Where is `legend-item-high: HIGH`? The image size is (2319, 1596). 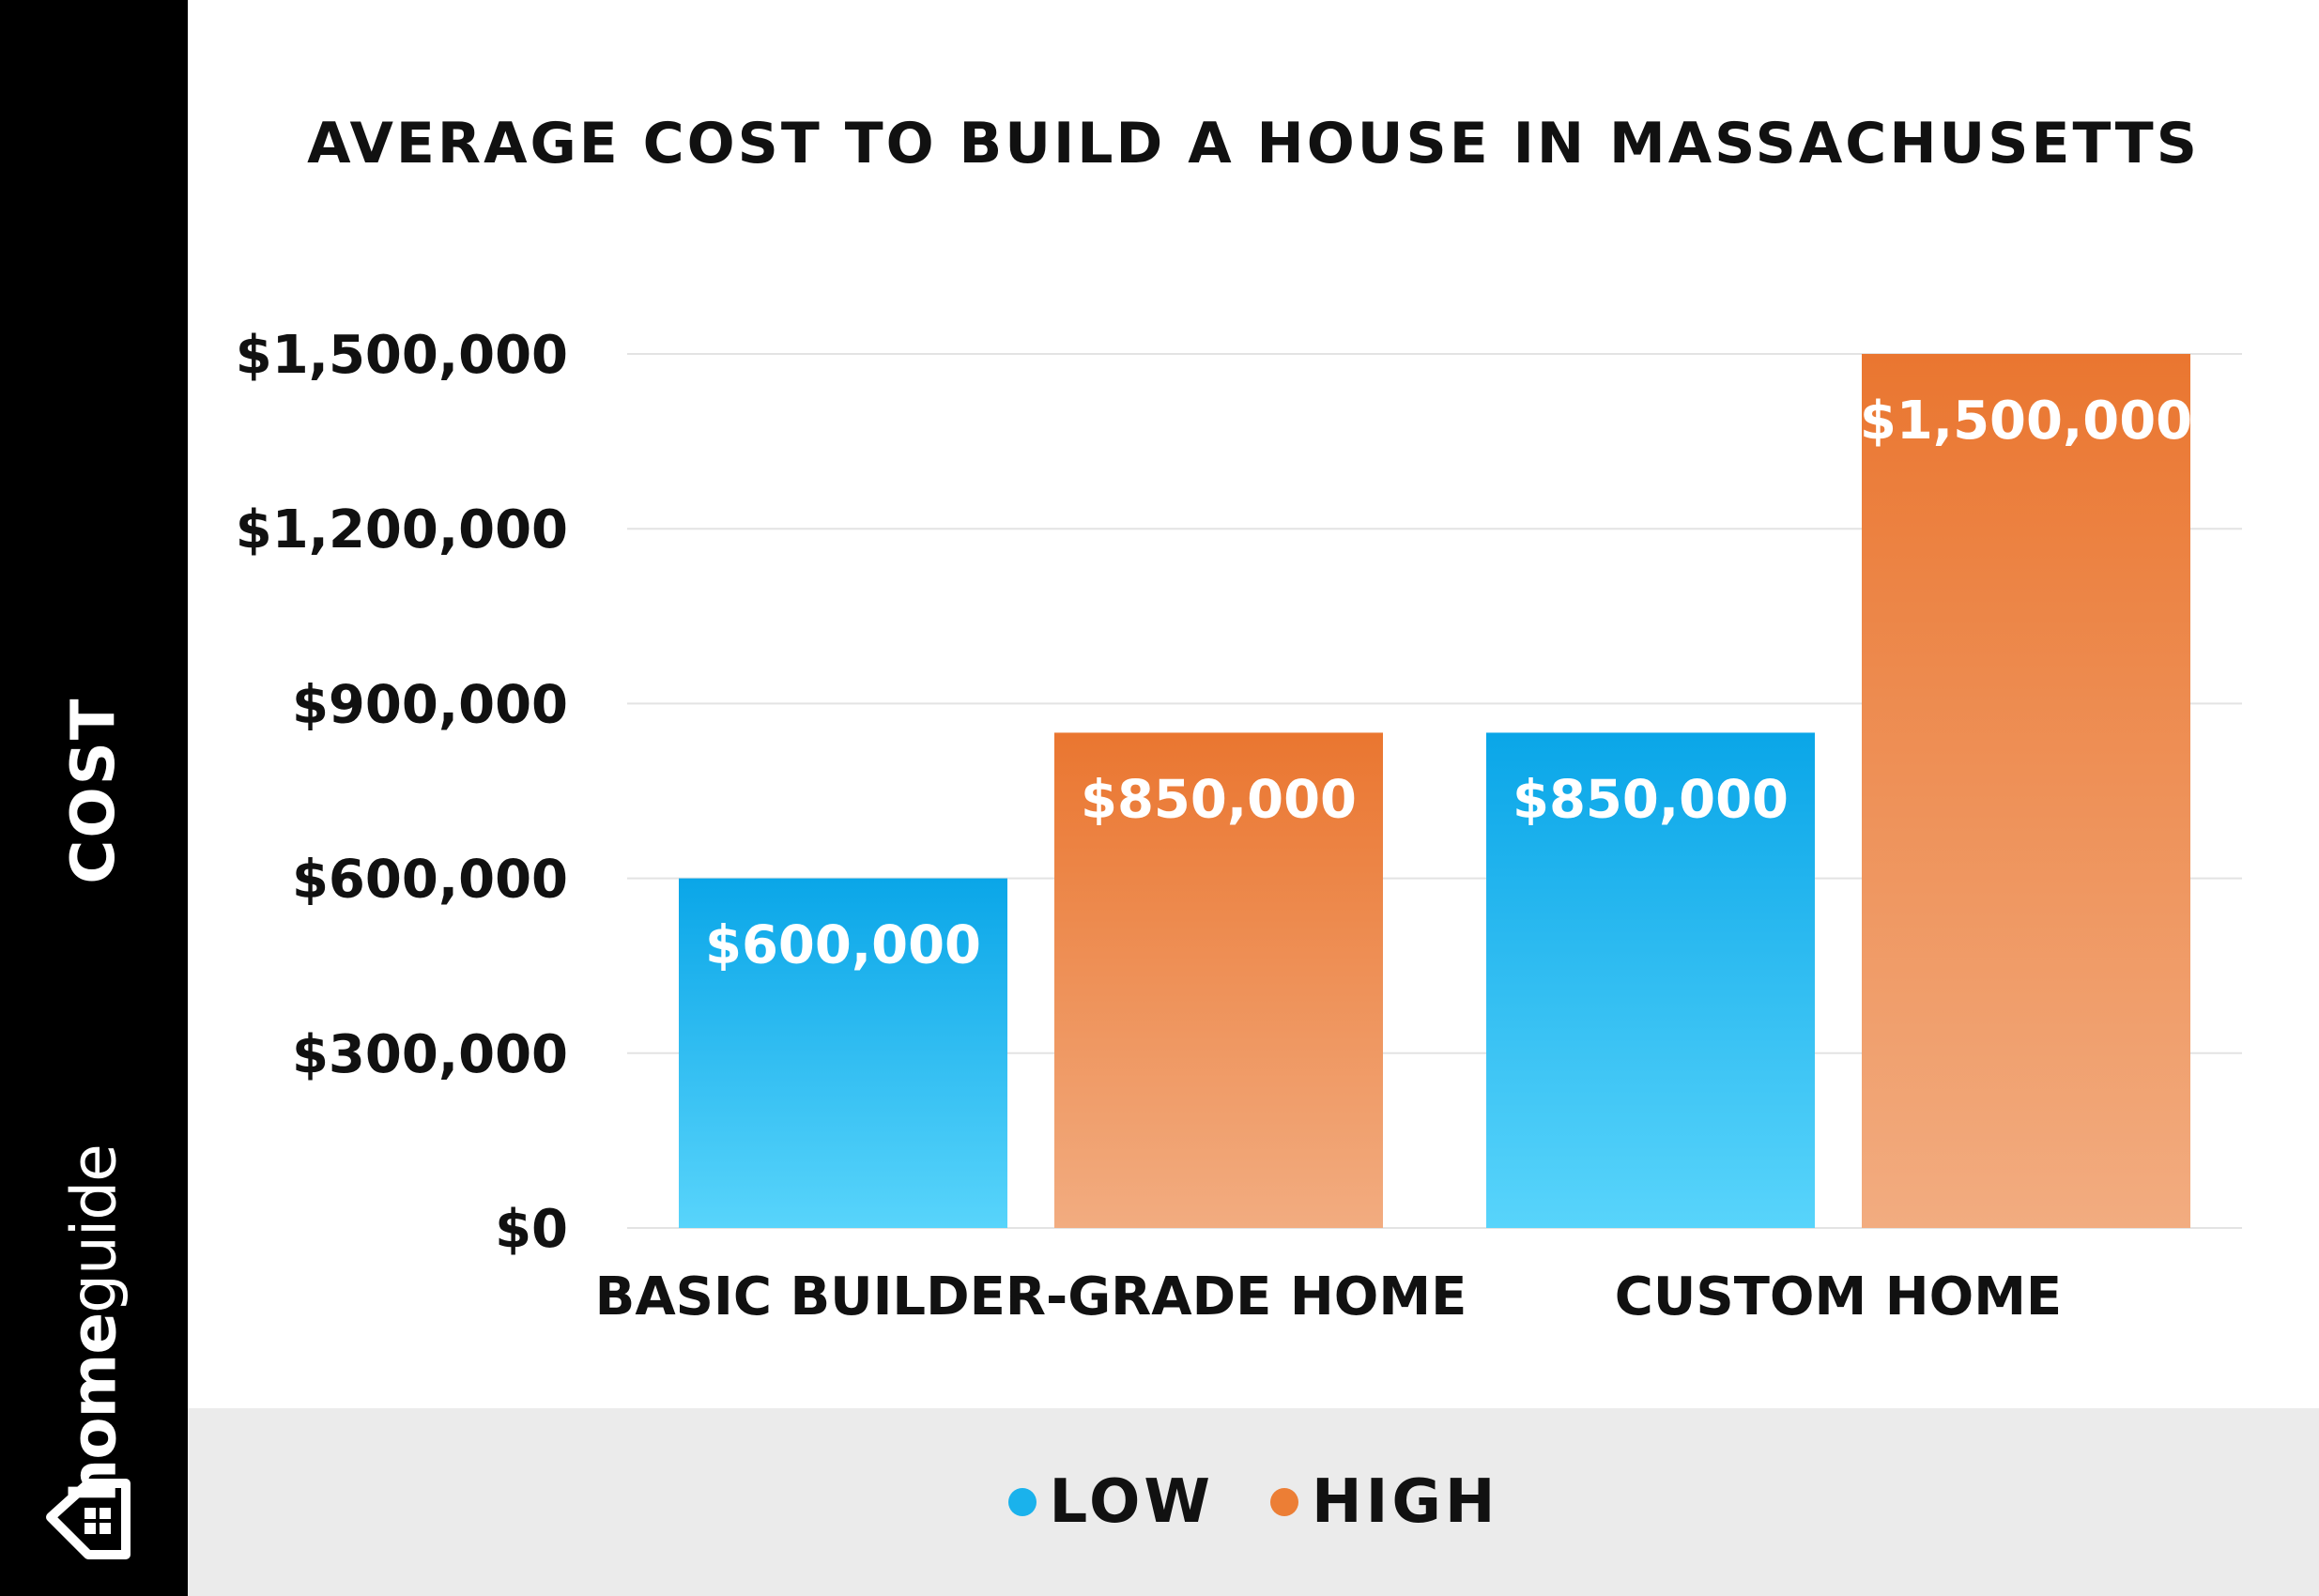
legend-item-high: HIGH is located at coordinates (1384, 1502).